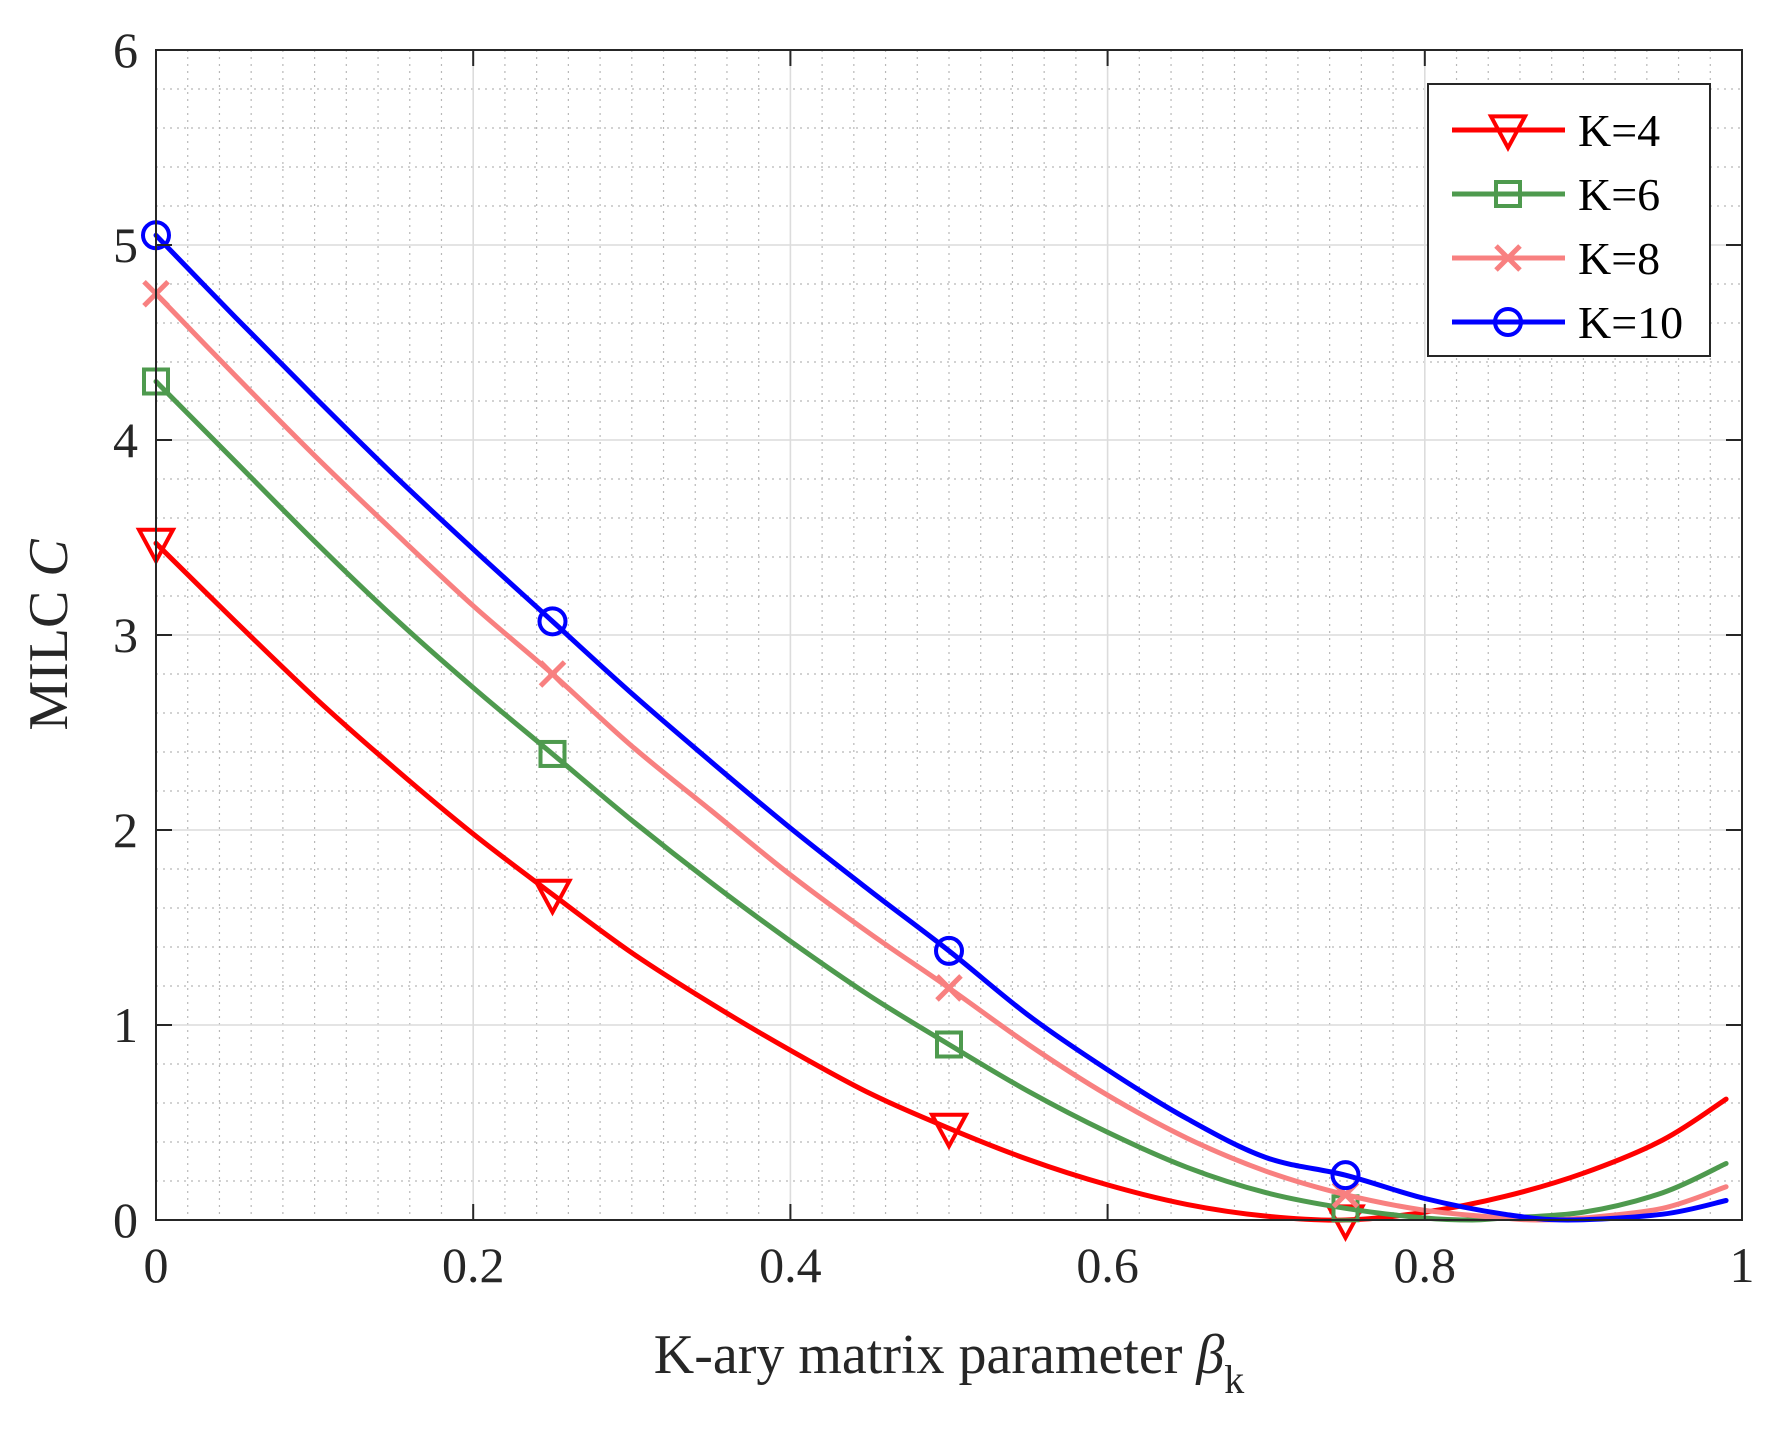 The image size is (1771, 1431). I want to click on y-tick-label: 0, so click(125, 1220).